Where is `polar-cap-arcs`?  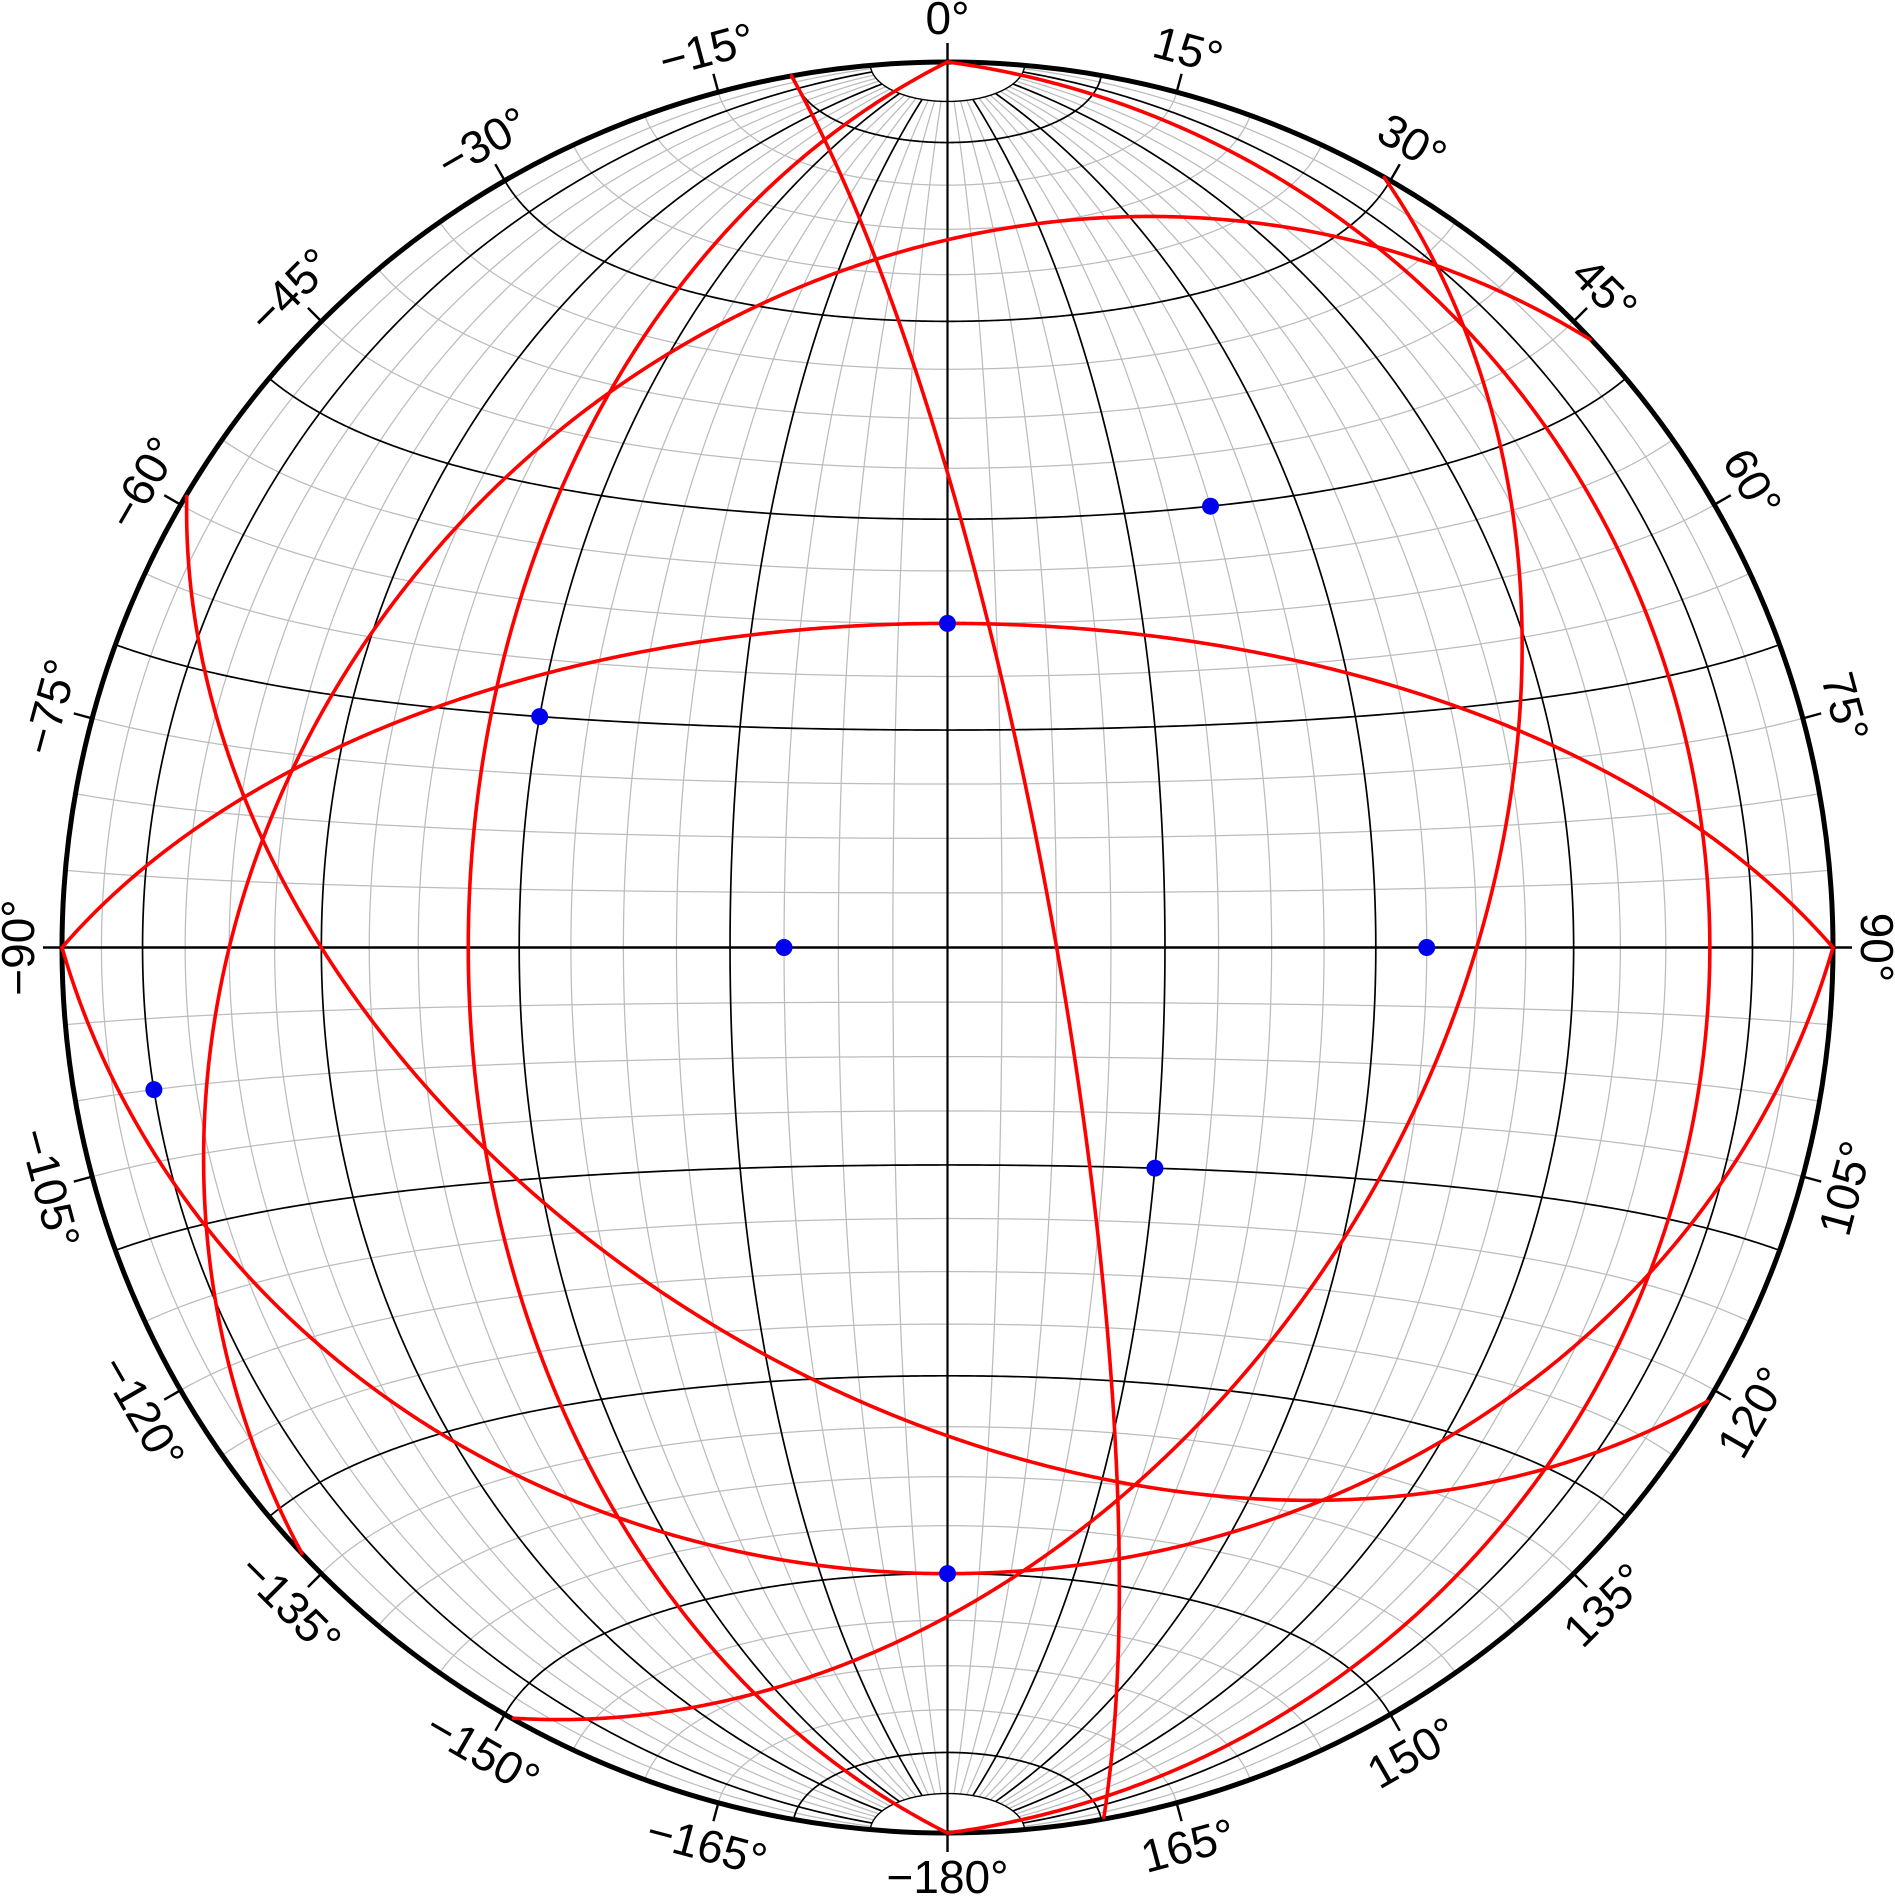
polar-cap-arcs is located at coordinates (947, 947).